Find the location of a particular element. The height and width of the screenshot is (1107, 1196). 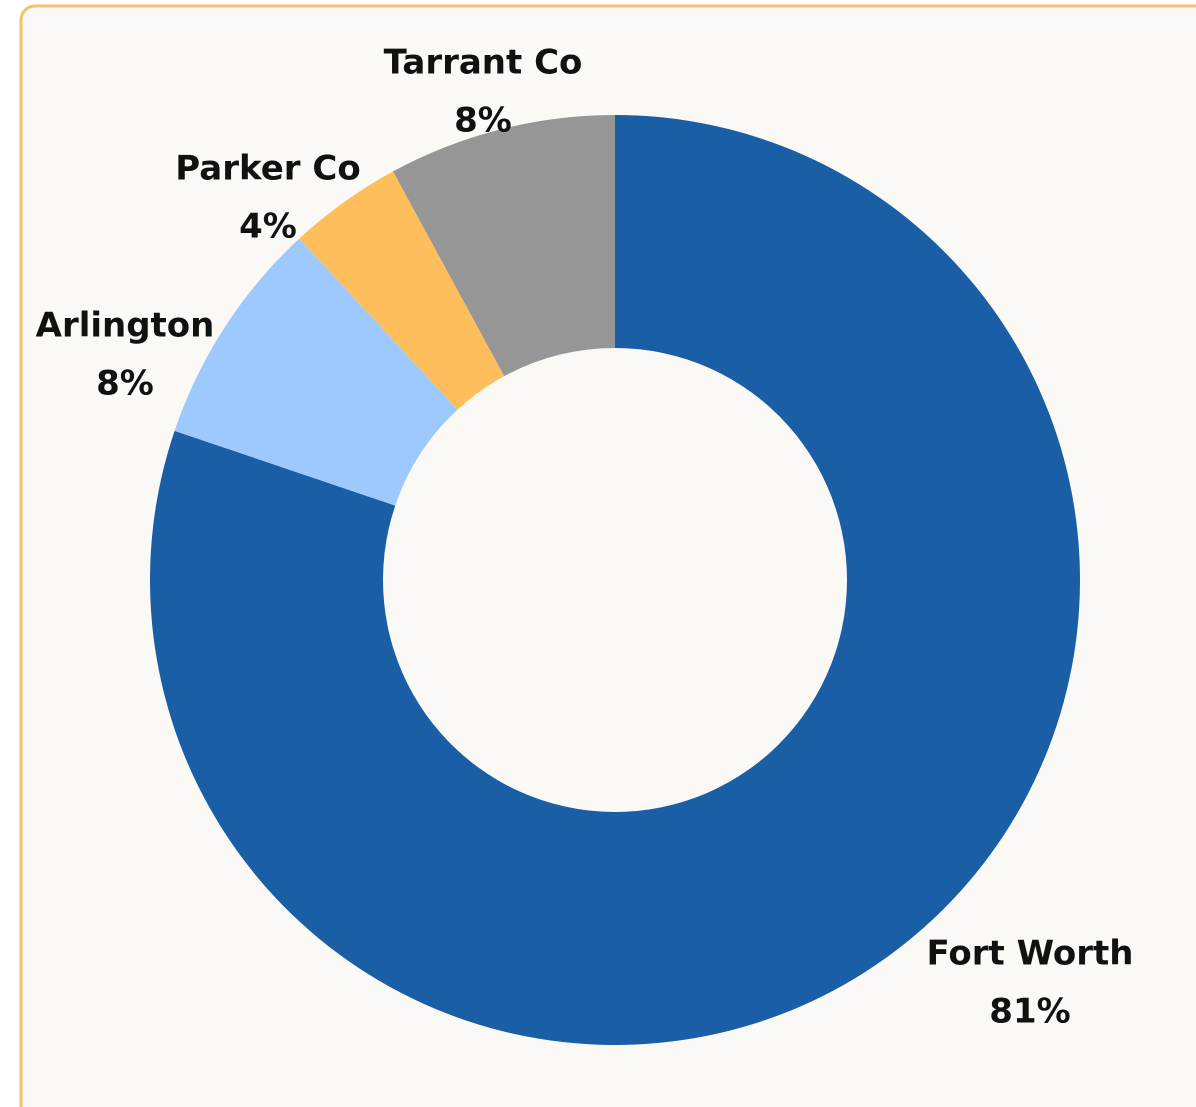

slice-label: Parker Co is located at coordinates (267, 169).